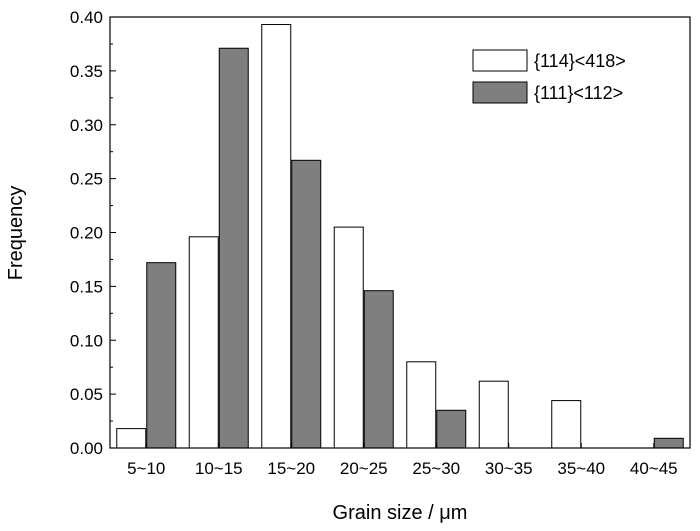 The image size is (700, 531). I want to click on bar-111-112-40~45, so click(668, 443).